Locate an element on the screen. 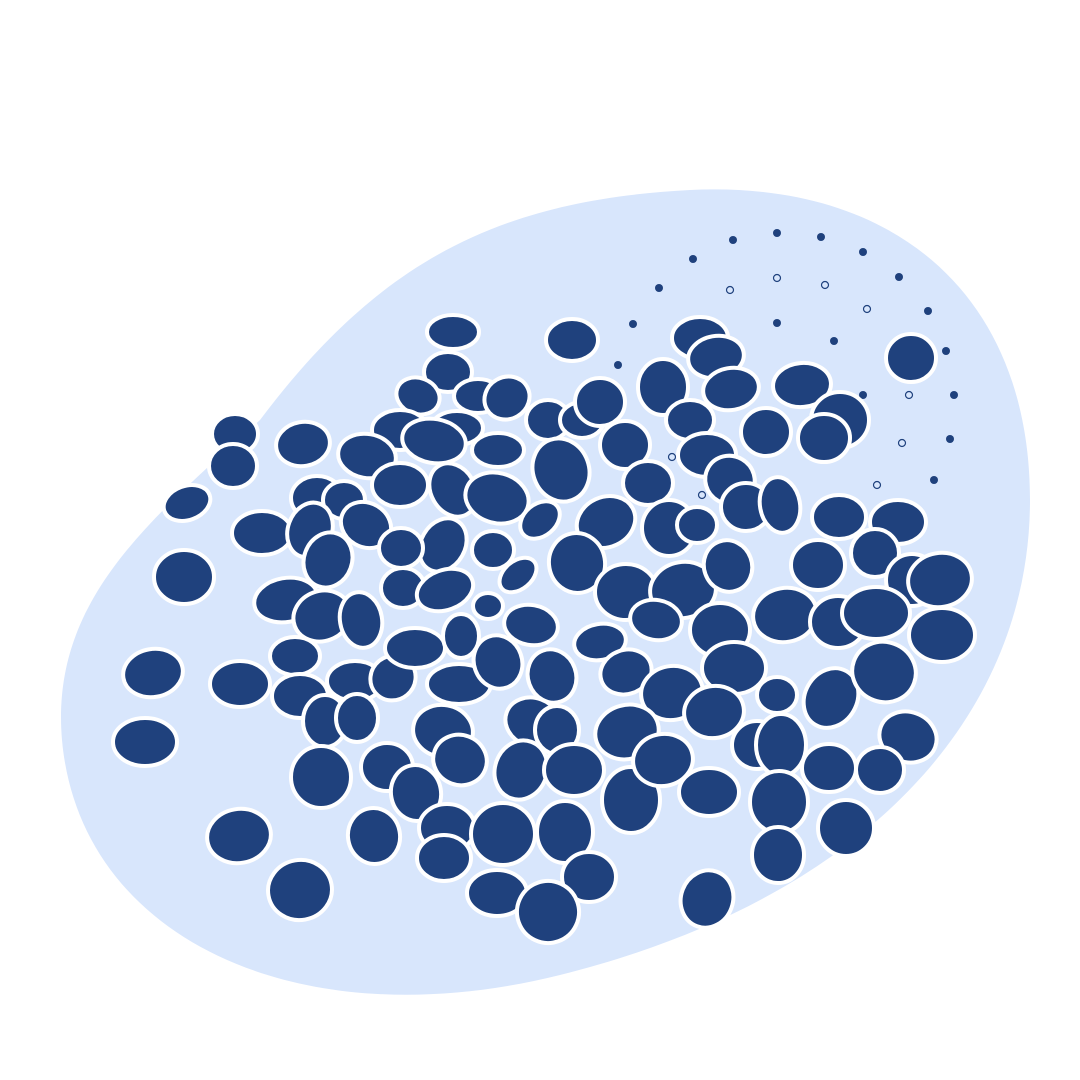 The image size is (1080, 1080). dot-grid is located at coordinates (786, 364).